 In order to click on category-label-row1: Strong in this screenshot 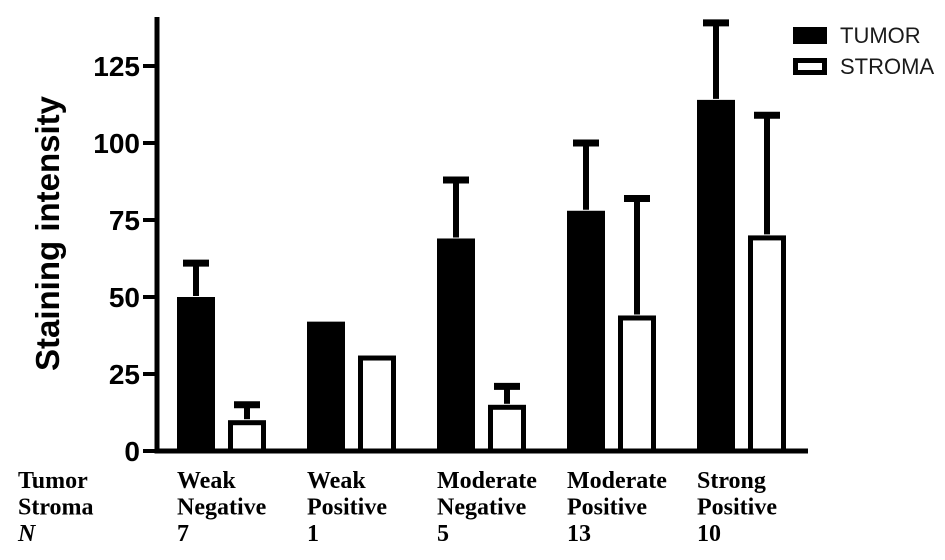, I will do `click(731, 481)`.